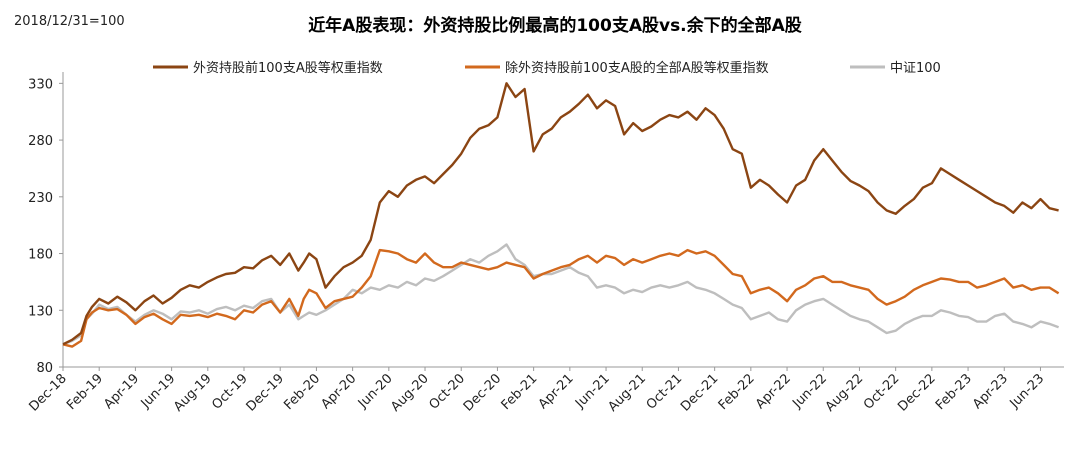  I want to click on x-tick-label: Aug-22, so click(845, 393).